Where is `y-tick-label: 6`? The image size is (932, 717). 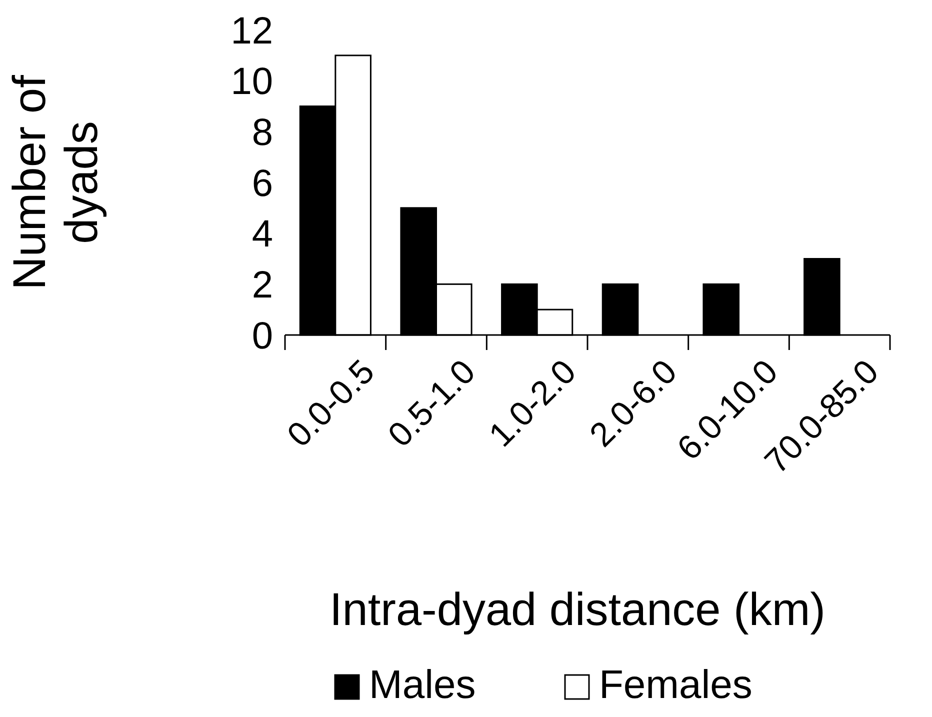 y-tick-label: 6 is located at coordinates (262, 183).